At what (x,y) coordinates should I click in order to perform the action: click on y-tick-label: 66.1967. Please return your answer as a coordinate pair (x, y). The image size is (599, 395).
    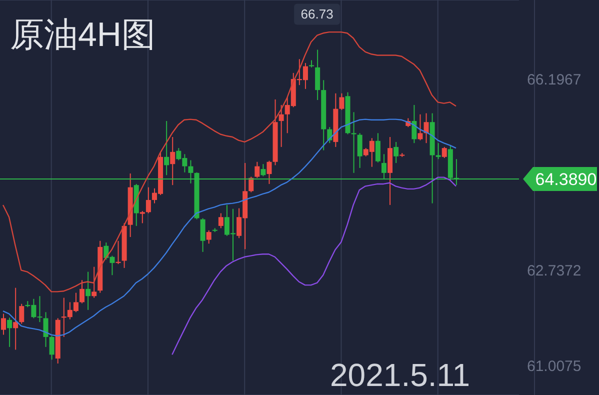
    Looking at the image, I should click on (554, 80).